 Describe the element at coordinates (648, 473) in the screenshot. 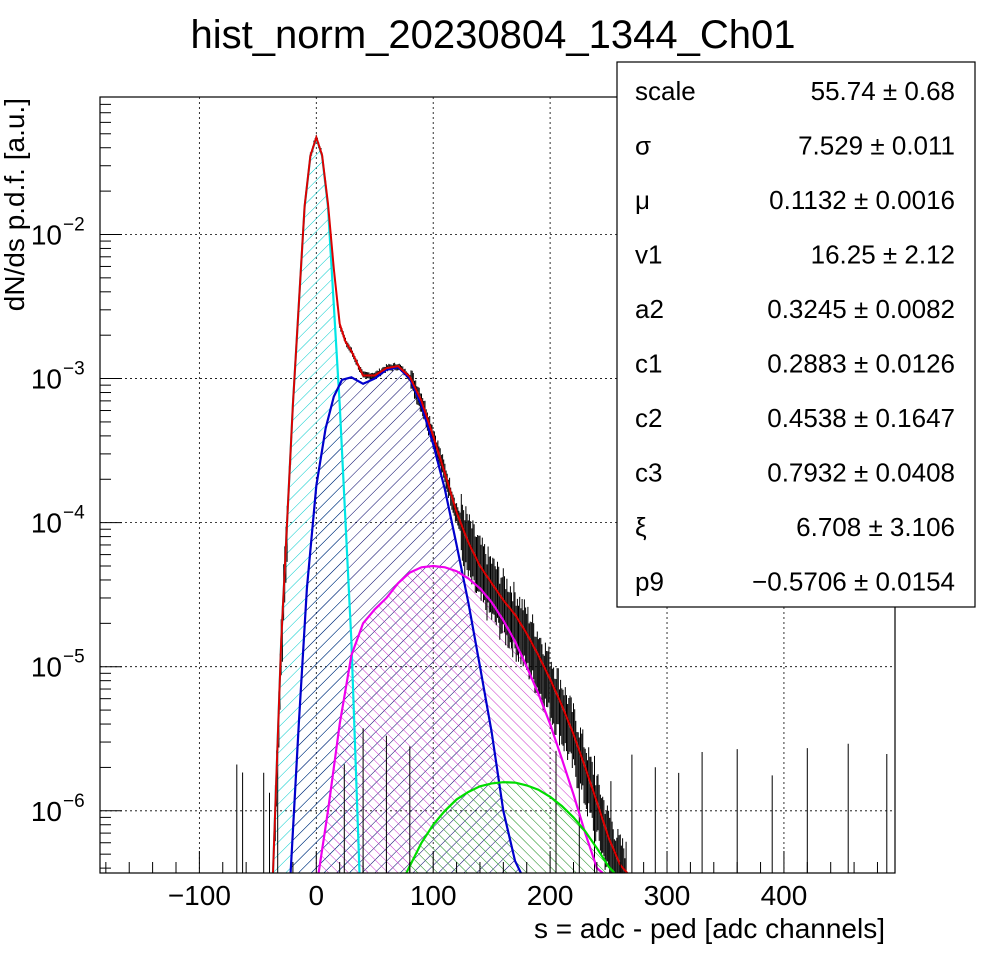

I see `stat-name: c3` at that location.